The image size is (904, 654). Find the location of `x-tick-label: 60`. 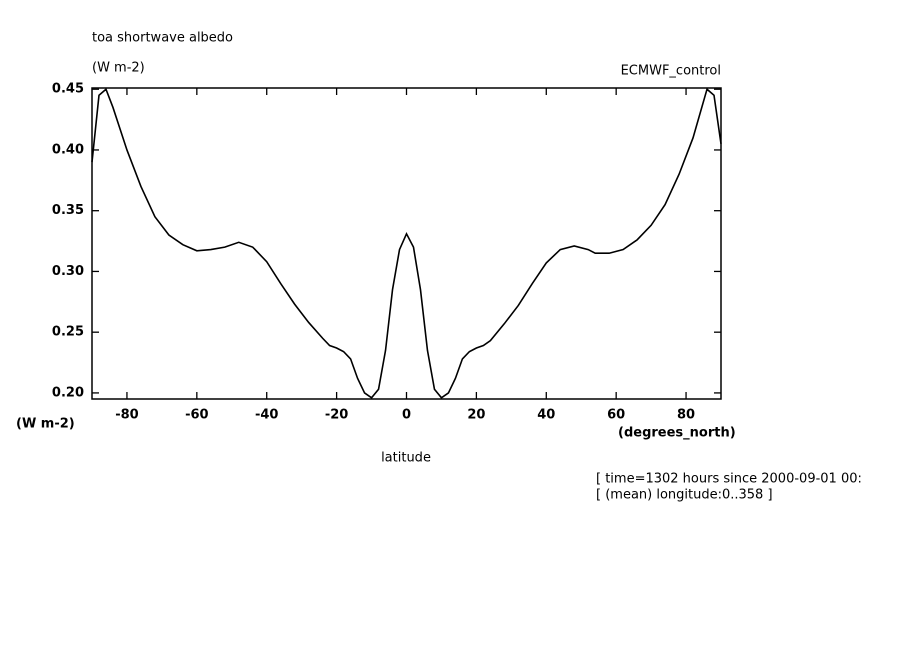

x-tick-label: 60 is located at coordinates (616, 415).